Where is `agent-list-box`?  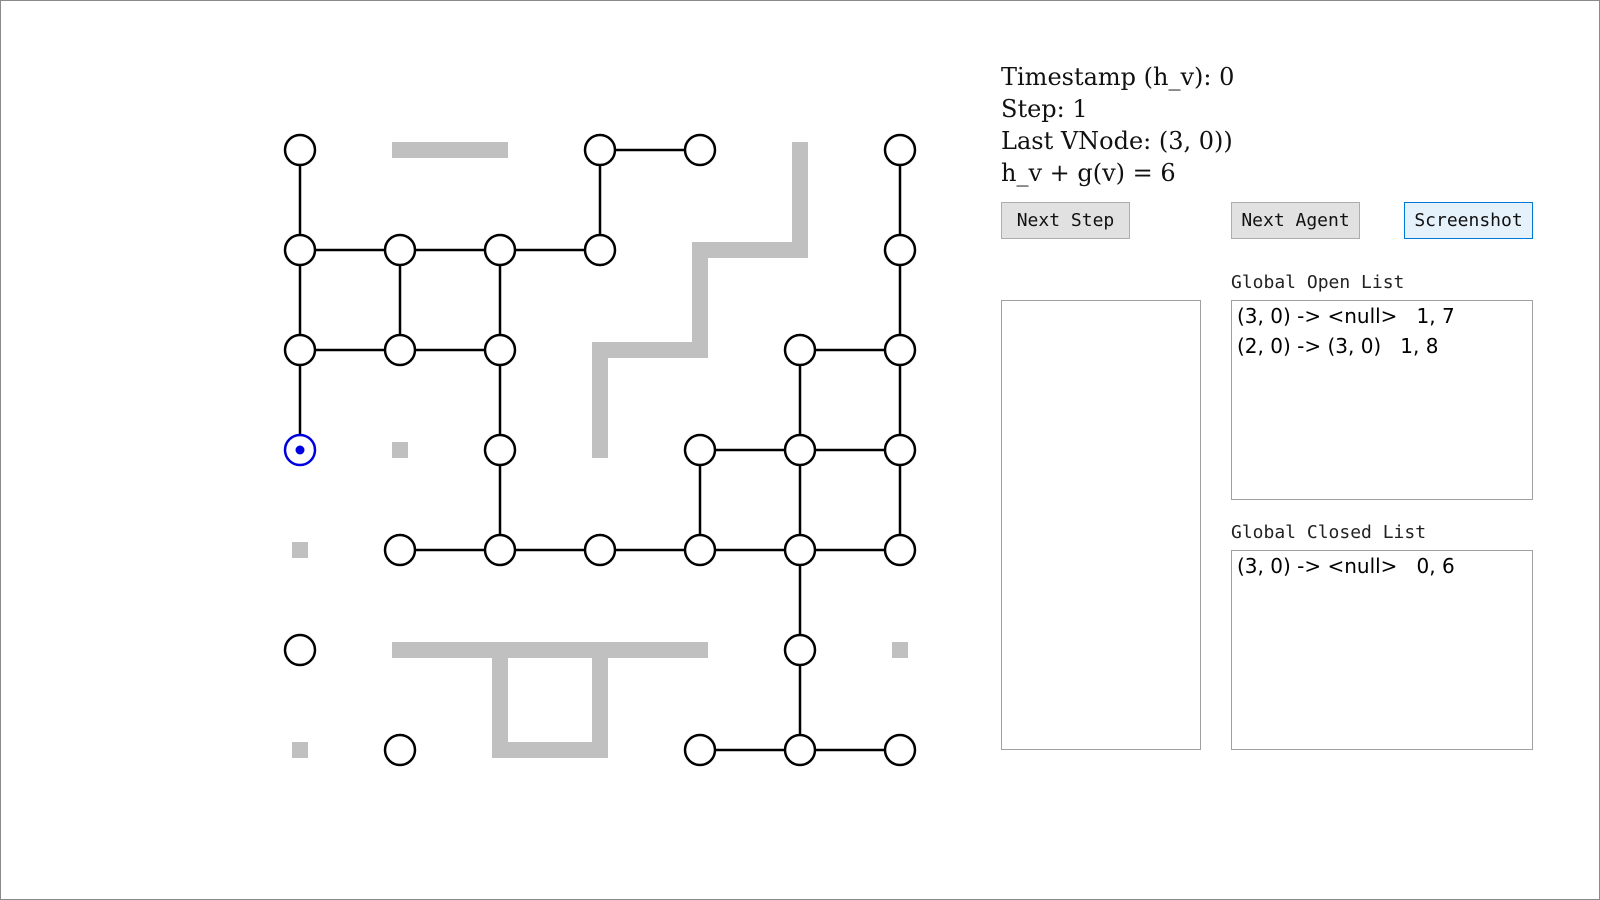 agent-list-box is located at coordinates (1101, 525).